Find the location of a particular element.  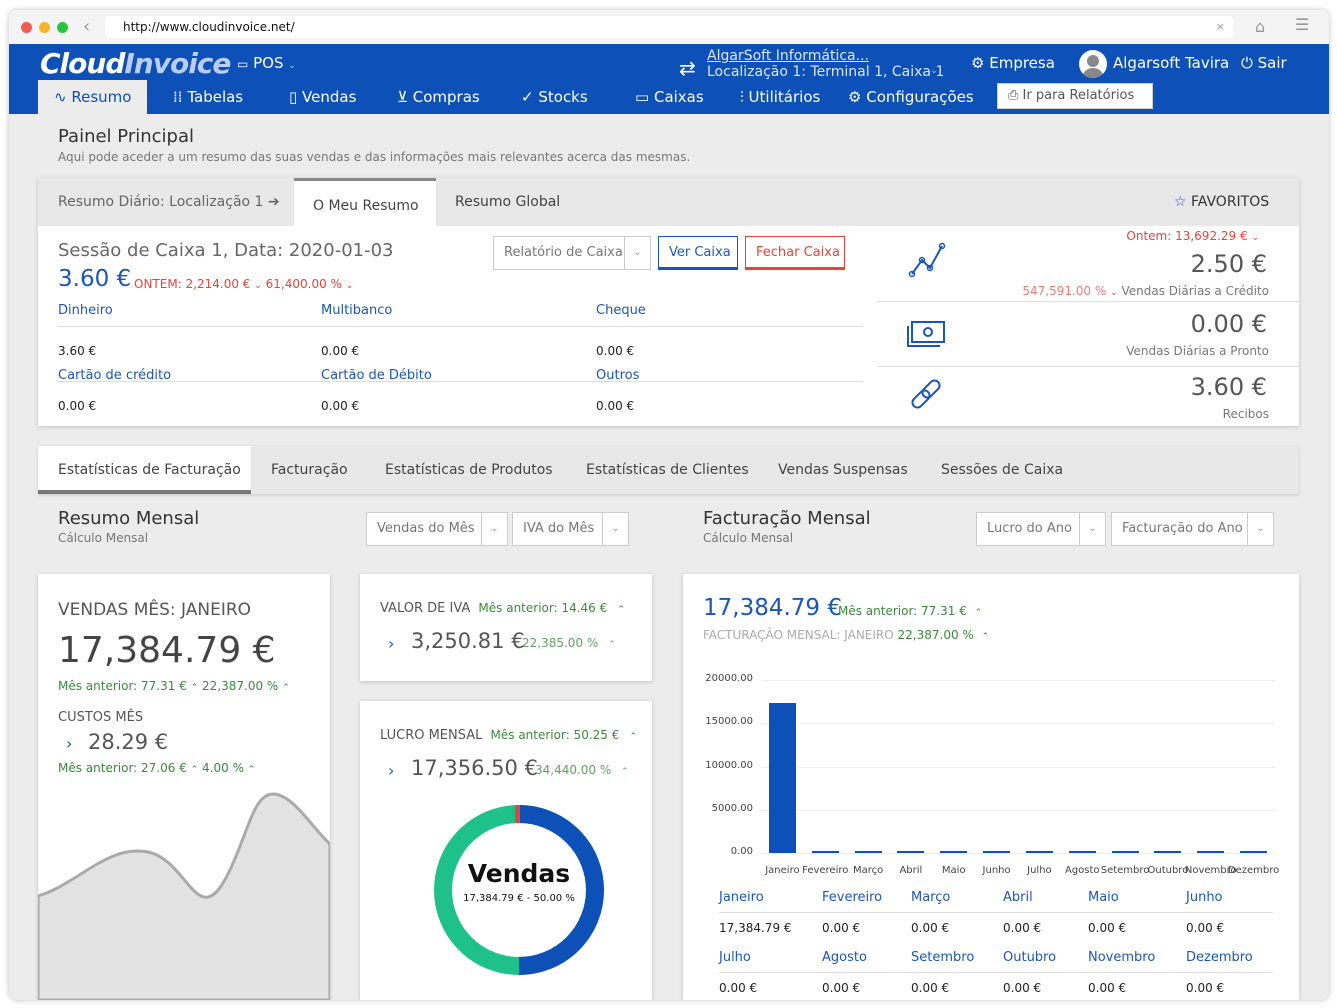

session-total: 3.60 € is located at coordinates (95, 279).